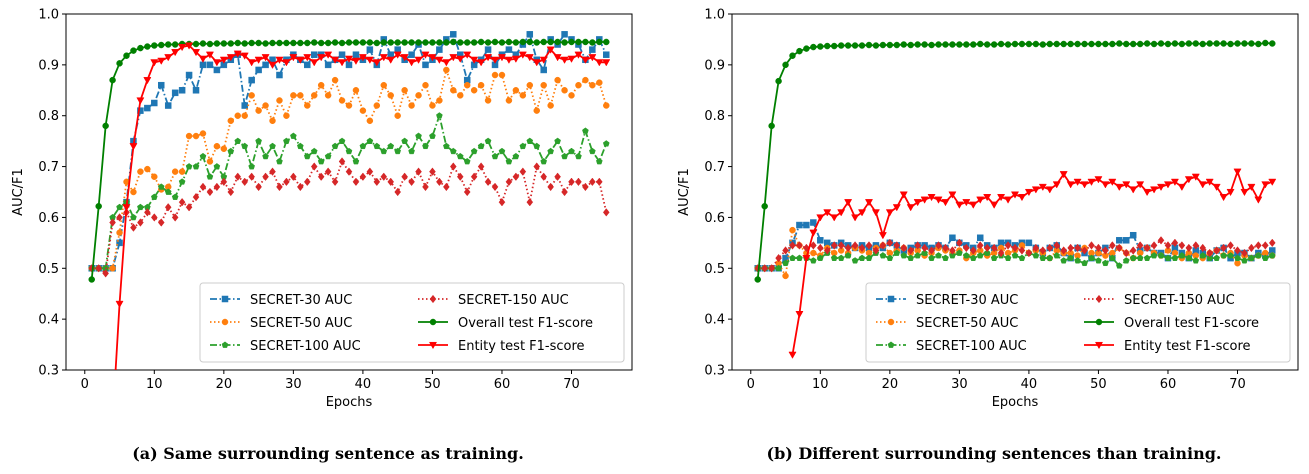 This screenshot has width=1309, height=474. Describe the element at coordinates (48, 371) in the screenshot. I see `y-tick-label: 0.3` at that location.